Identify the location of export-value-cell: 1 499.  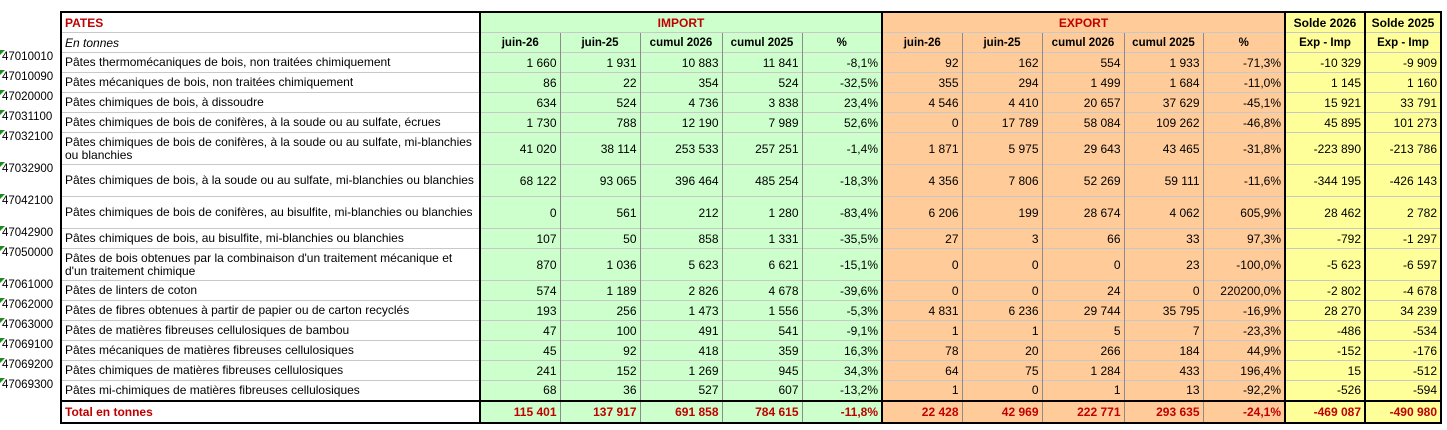
(1082, 82).